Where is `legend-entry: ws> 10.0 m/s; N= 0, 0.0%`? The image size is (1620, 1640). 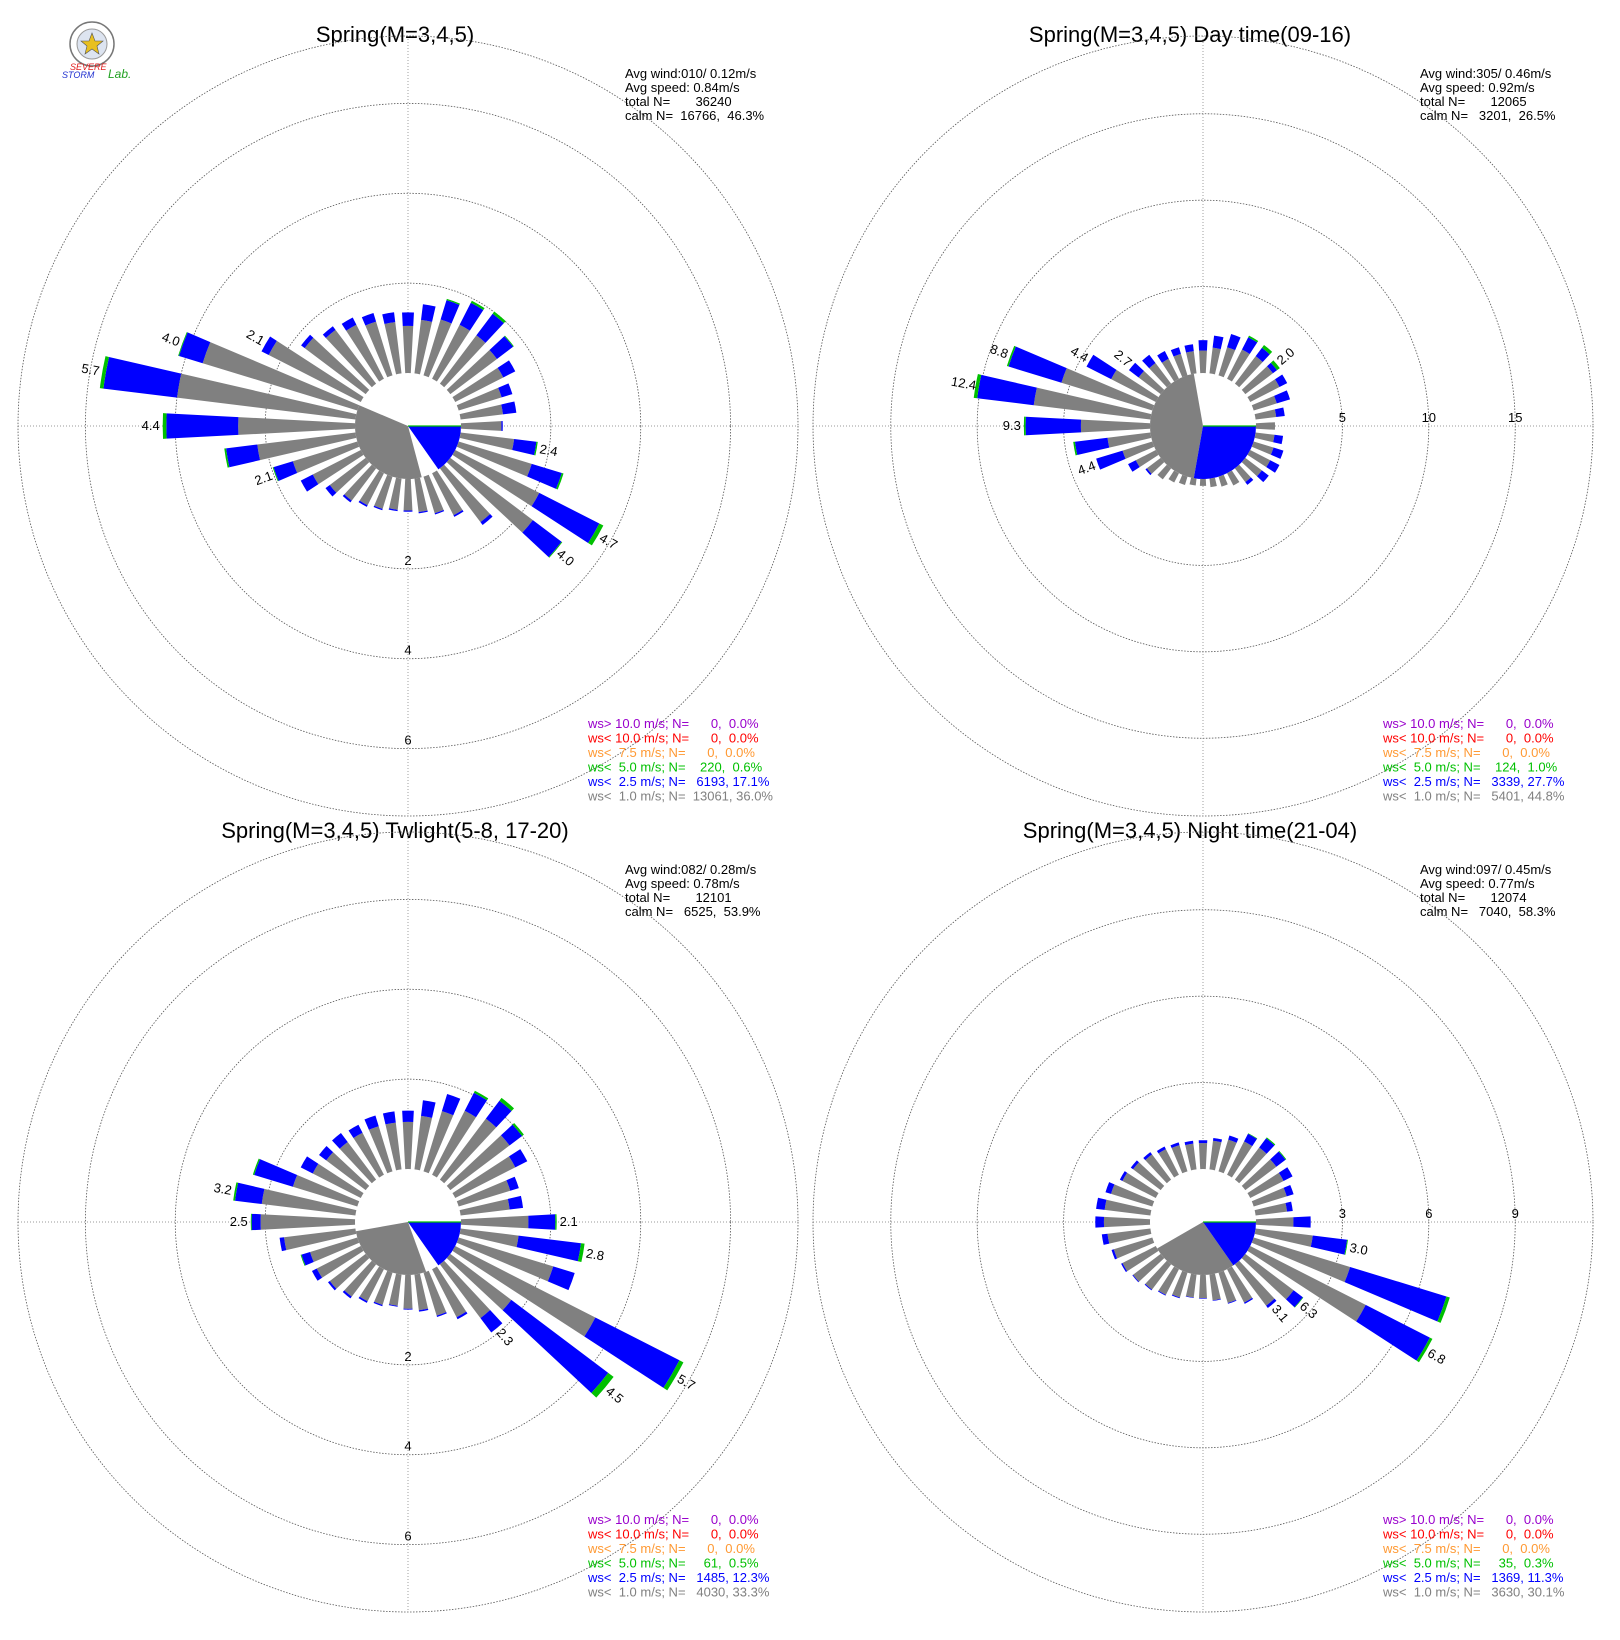
legend-entry: ws> 10.0 m/s; N= 0, 0.0% is located at coordinates (673, 1519).